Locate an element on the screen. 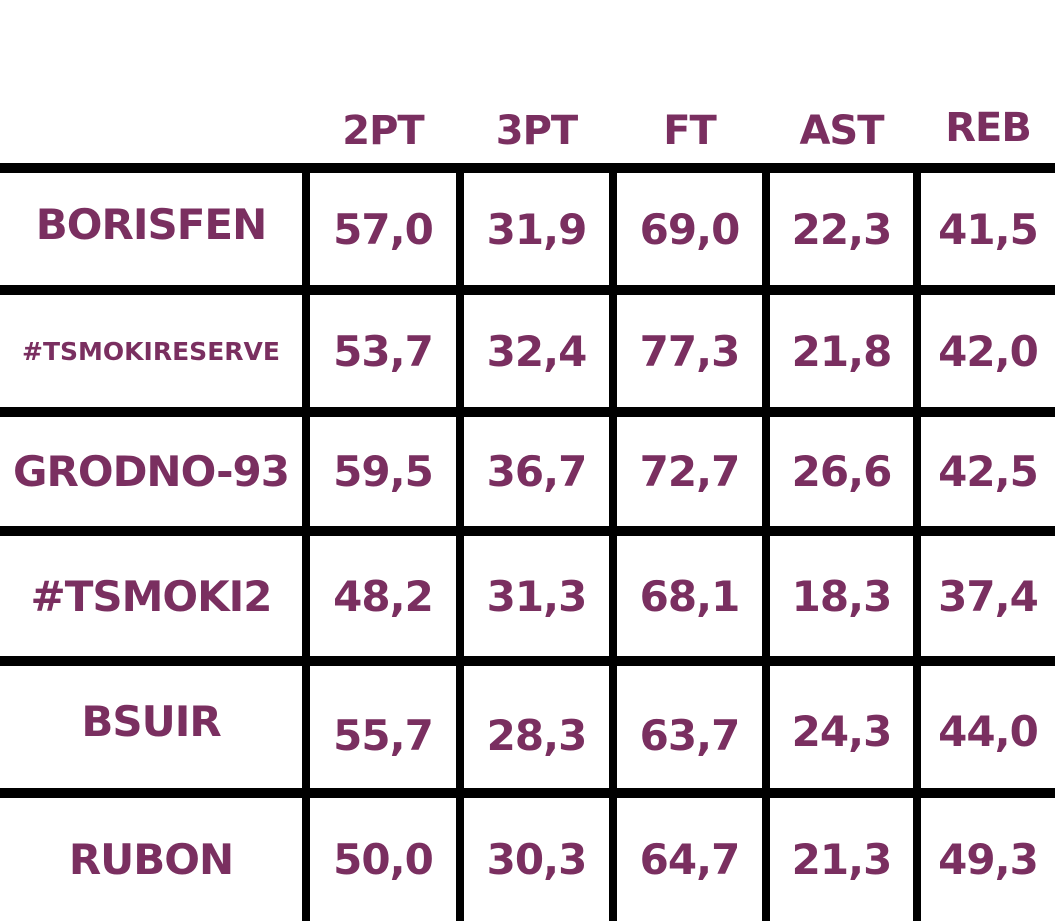  stat-reb: 42,0 is located at coordinates (988, 351).